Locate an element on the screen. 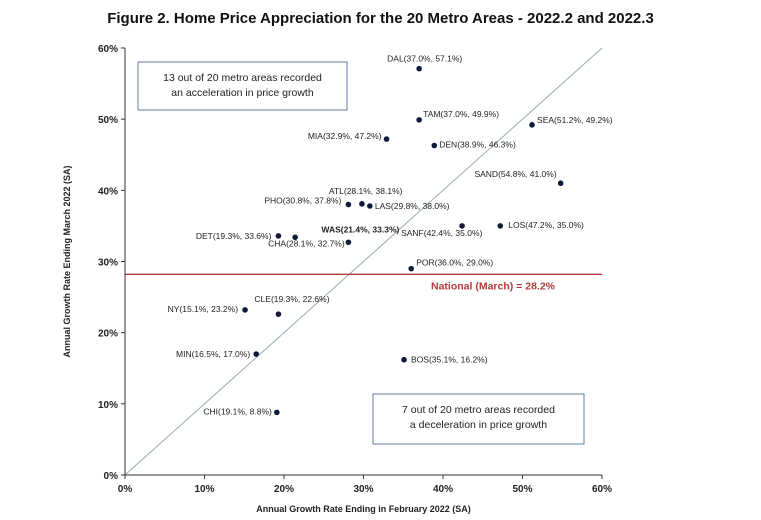  point-label: WAS(21.4%, 33.3%) is located at coordinates (360, 229).